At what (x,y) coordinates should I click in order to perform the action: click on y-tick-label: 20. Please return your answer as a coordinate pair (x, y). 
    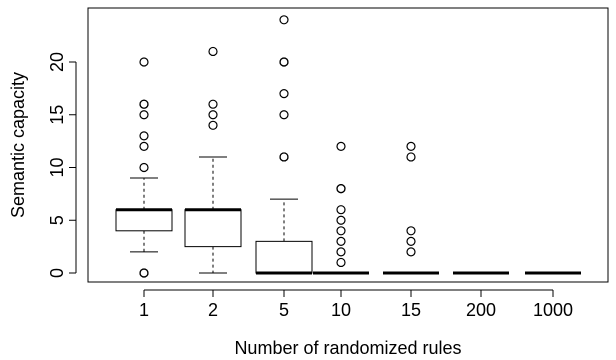
    Looking at the image, I should click on (57, 62).